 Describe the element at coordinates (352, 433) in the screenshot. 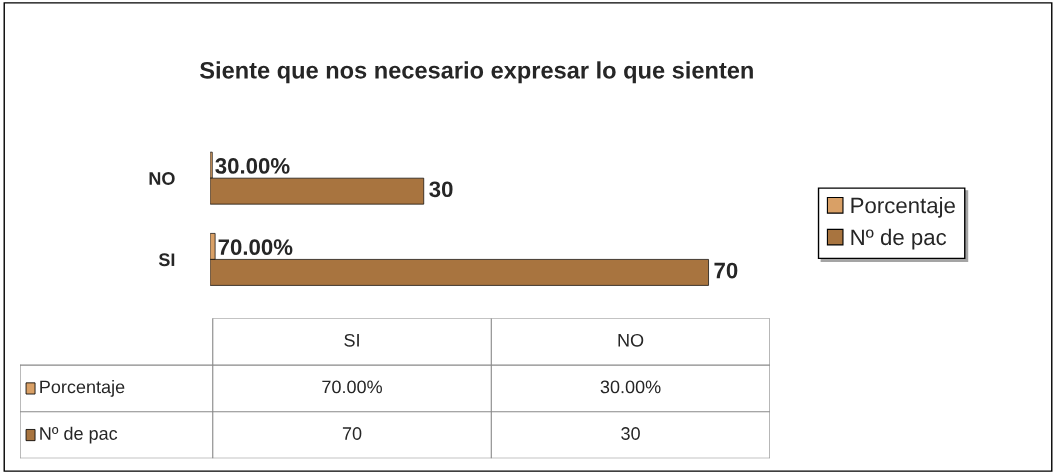

I see `text: 70` at that location.